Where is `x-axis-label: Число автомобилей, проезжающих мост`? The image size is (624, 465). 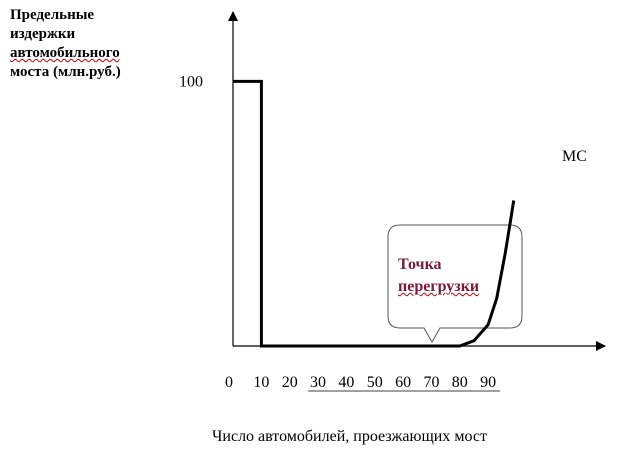 x-axis-label: Число автомобилей, проезжающих мост is located at coordinates (349, 436).